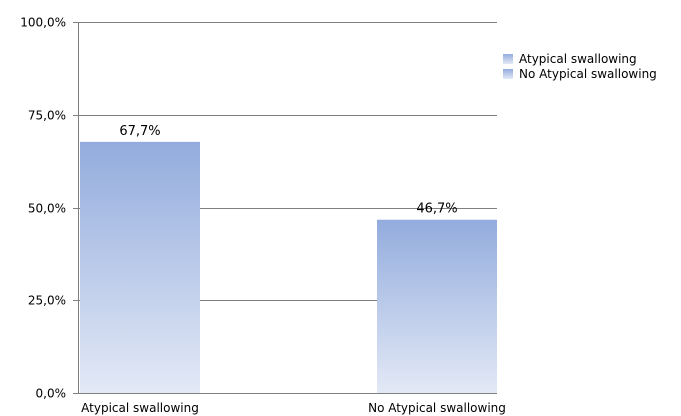 The height and width of the screenshot is (416, 681). What do you see at coordinates (140, 408) in the screenshot?
I see `x-category-label: Atypical swallowing` at bounding box center [140, 408].